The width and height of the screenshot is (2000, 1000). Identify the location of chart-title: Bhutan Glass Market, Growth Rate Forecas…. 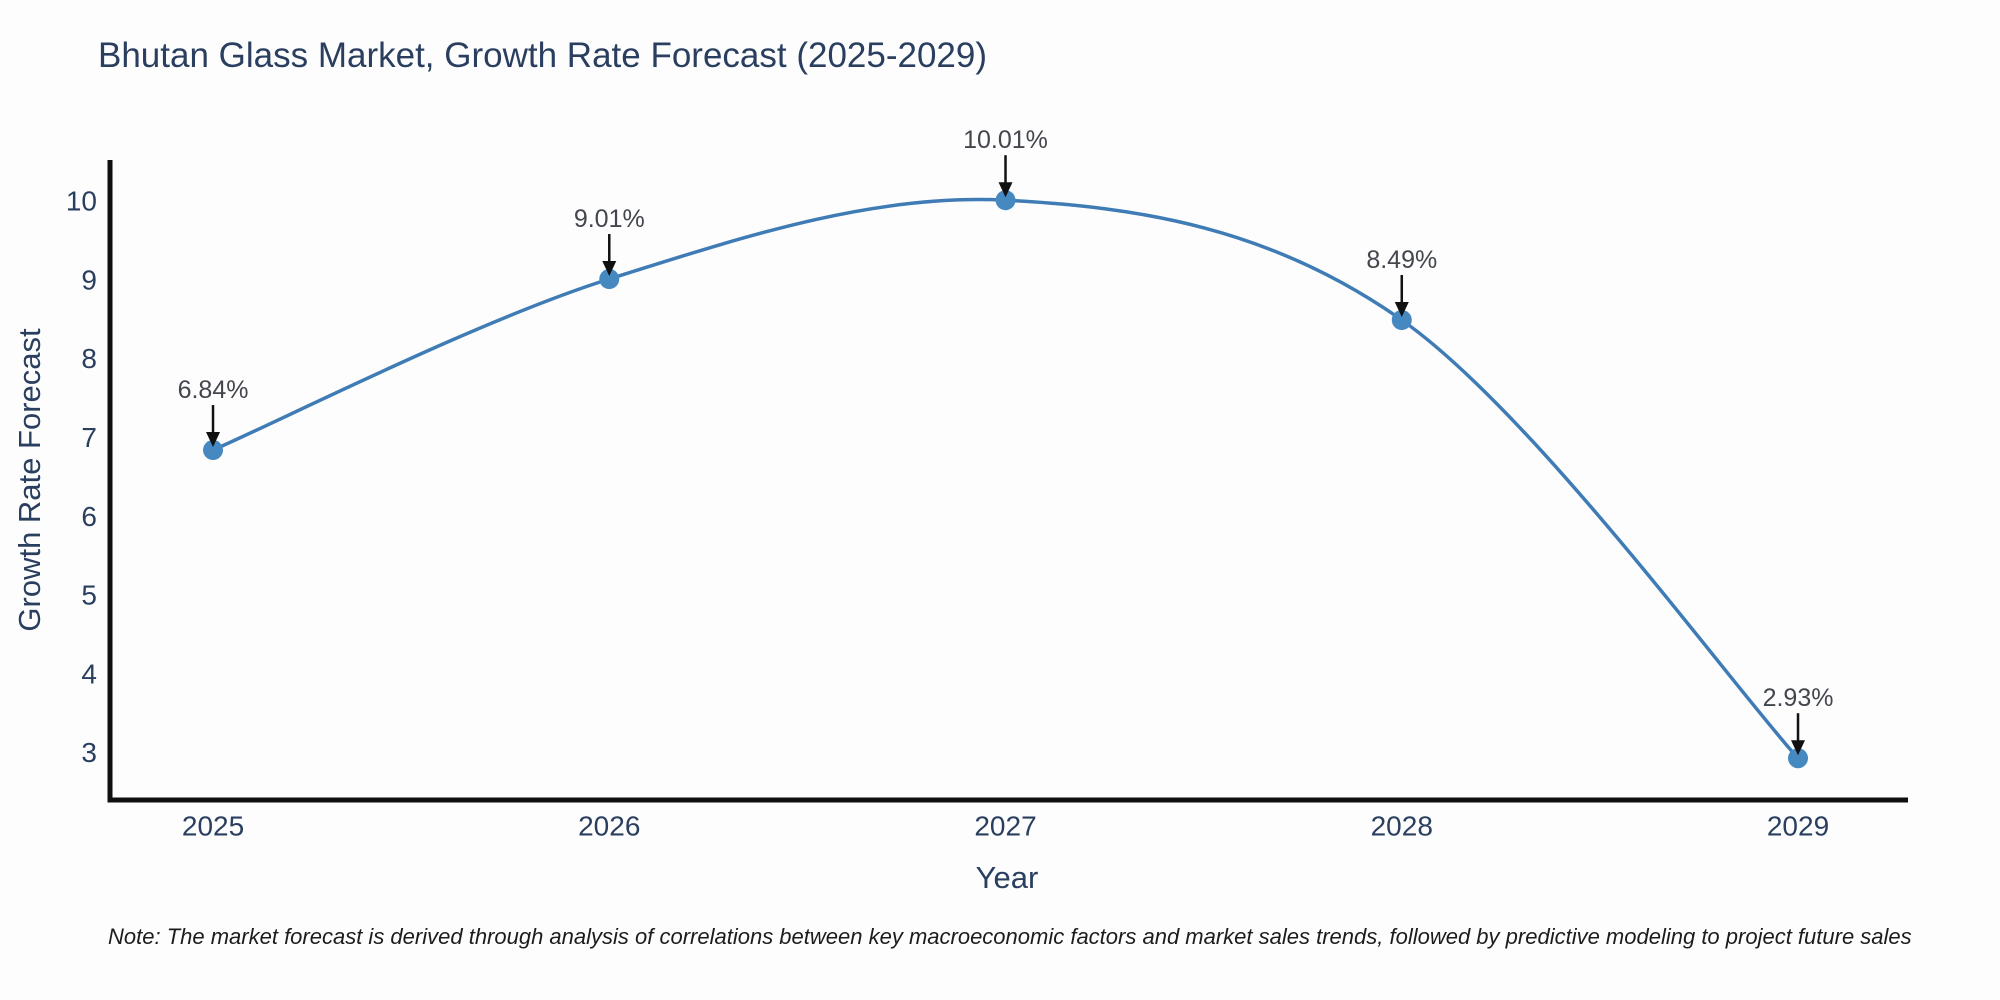
(543, 55).